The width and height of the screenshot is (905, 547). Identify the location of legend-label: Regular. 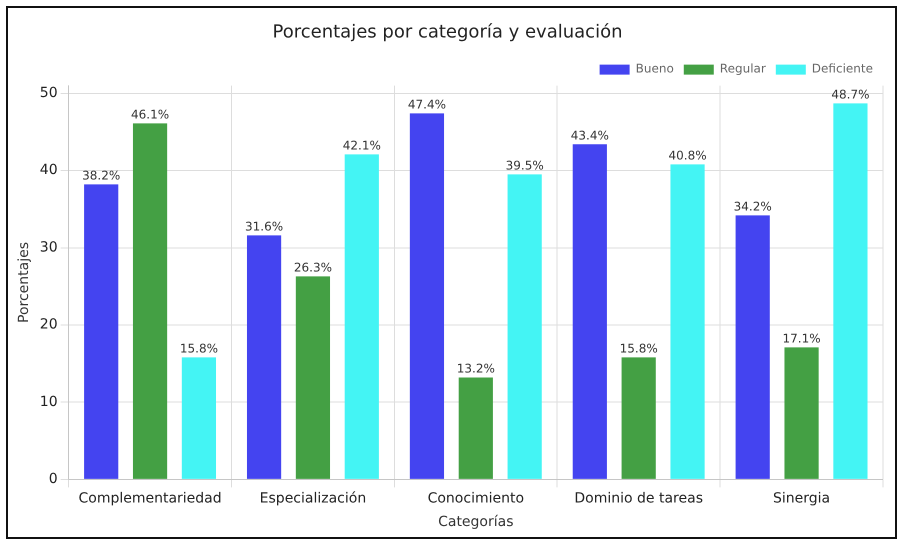
(743, 69).